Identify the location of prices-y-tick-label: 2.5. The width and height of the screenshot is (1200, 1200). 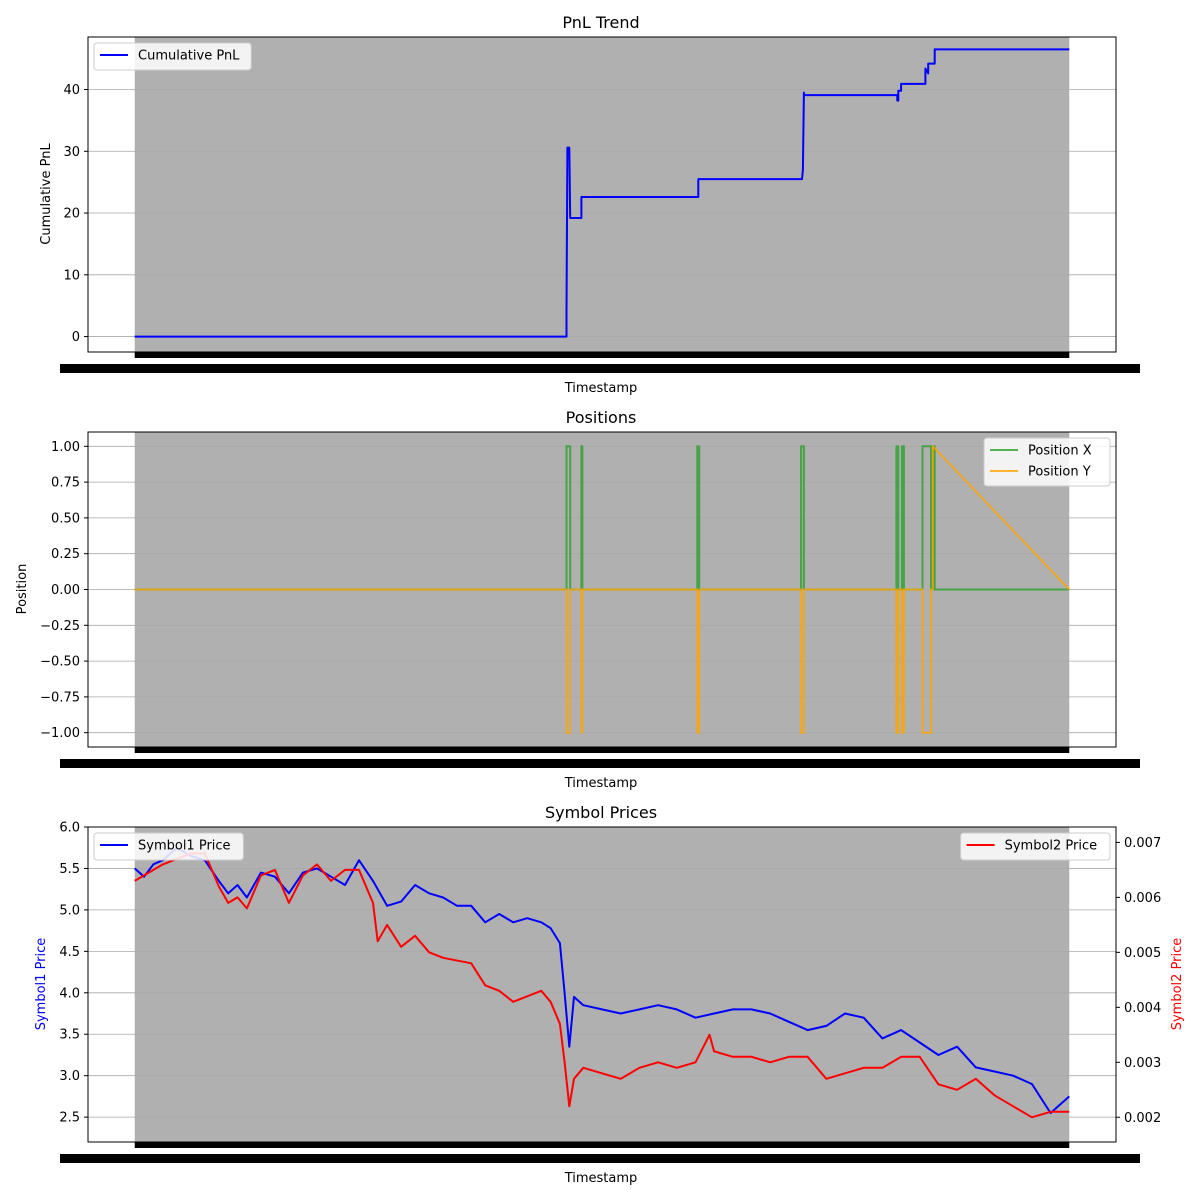
(69, 1118).